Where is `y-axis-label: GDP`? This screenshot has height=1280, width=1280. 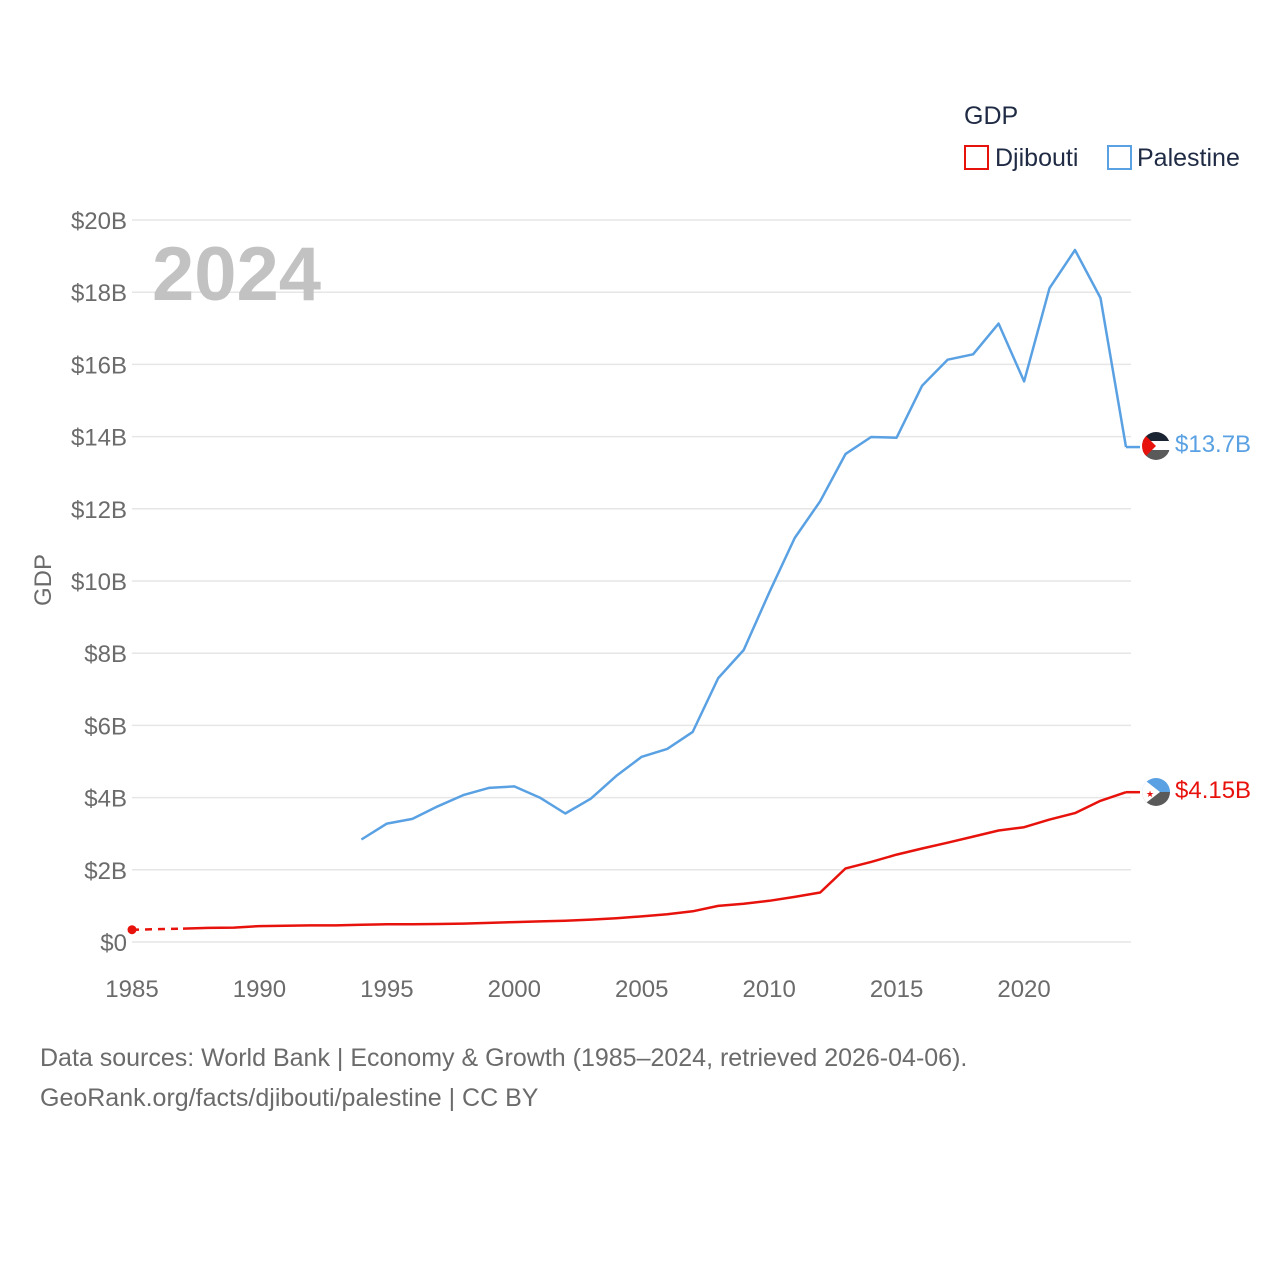 y-axis-label: GDP is located at coordinates (43, 580).